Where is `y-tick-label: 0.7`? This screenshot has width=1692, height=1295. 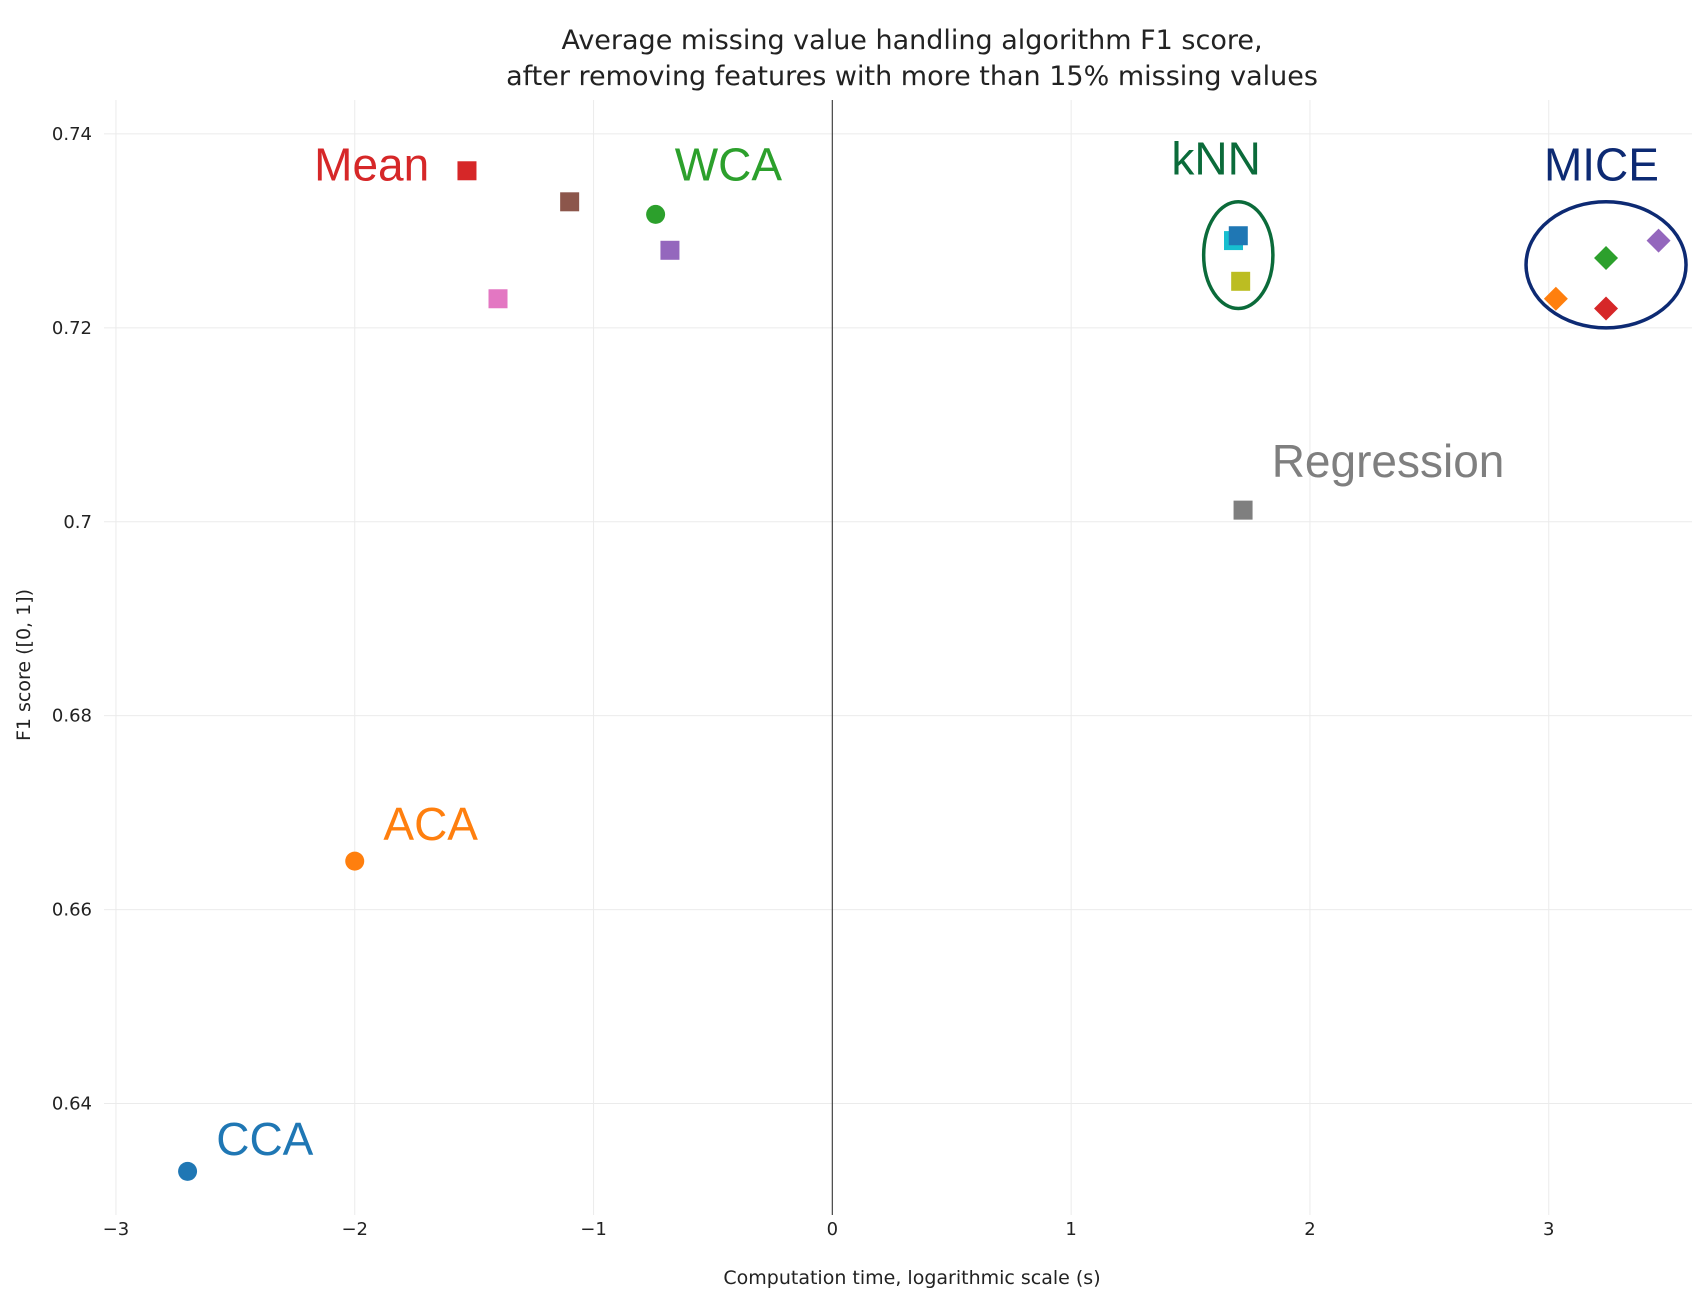 y-tick-label: 0.7 is located at coordinates (77, 522).